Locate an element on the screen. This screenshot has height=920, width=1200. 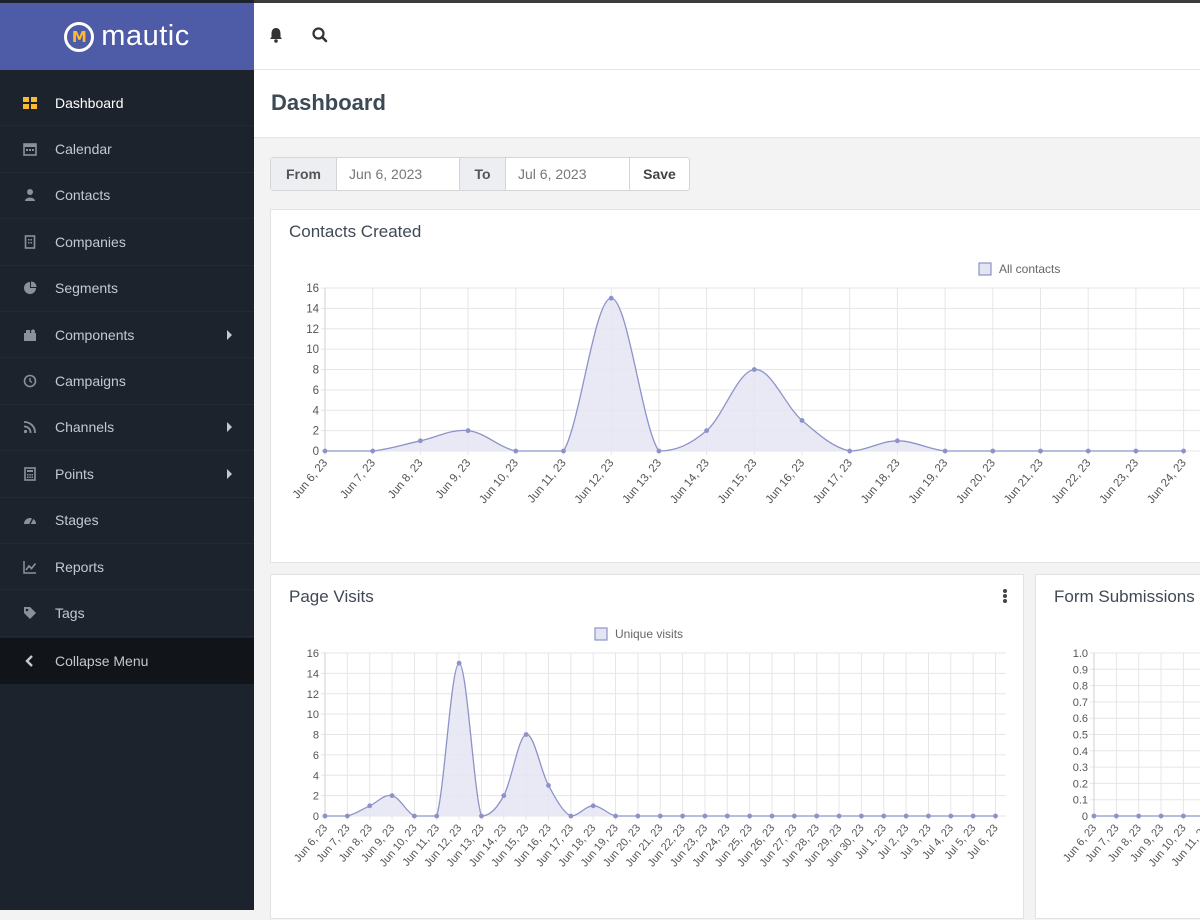
y-tick-label: 14 is located at coordinates (312, 309).